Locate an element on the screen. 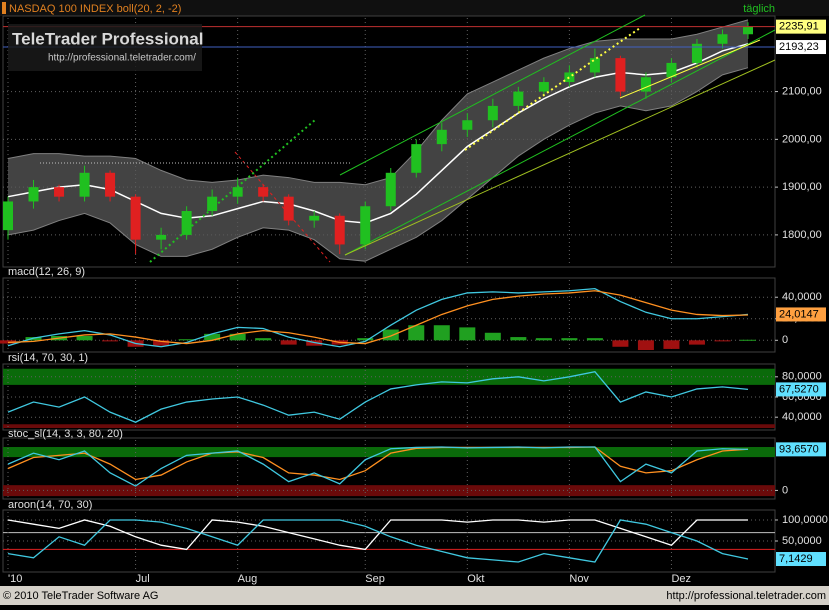 The width and height of the screenshot is (829, 610). panel-title: macd(12, 26, 9) is located at coordinates (46, 272).